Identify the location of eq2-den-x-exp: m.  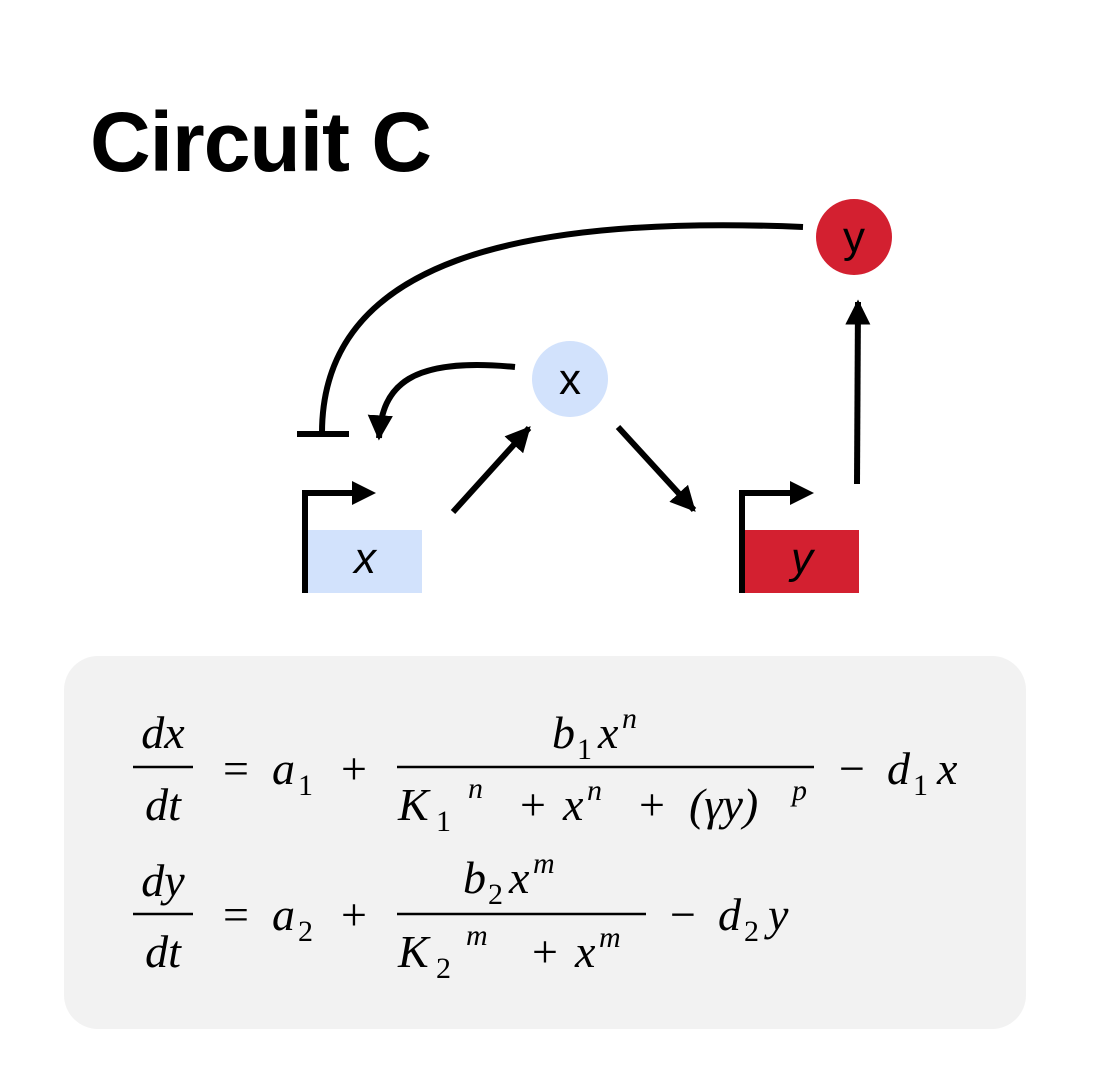
(610, 937).